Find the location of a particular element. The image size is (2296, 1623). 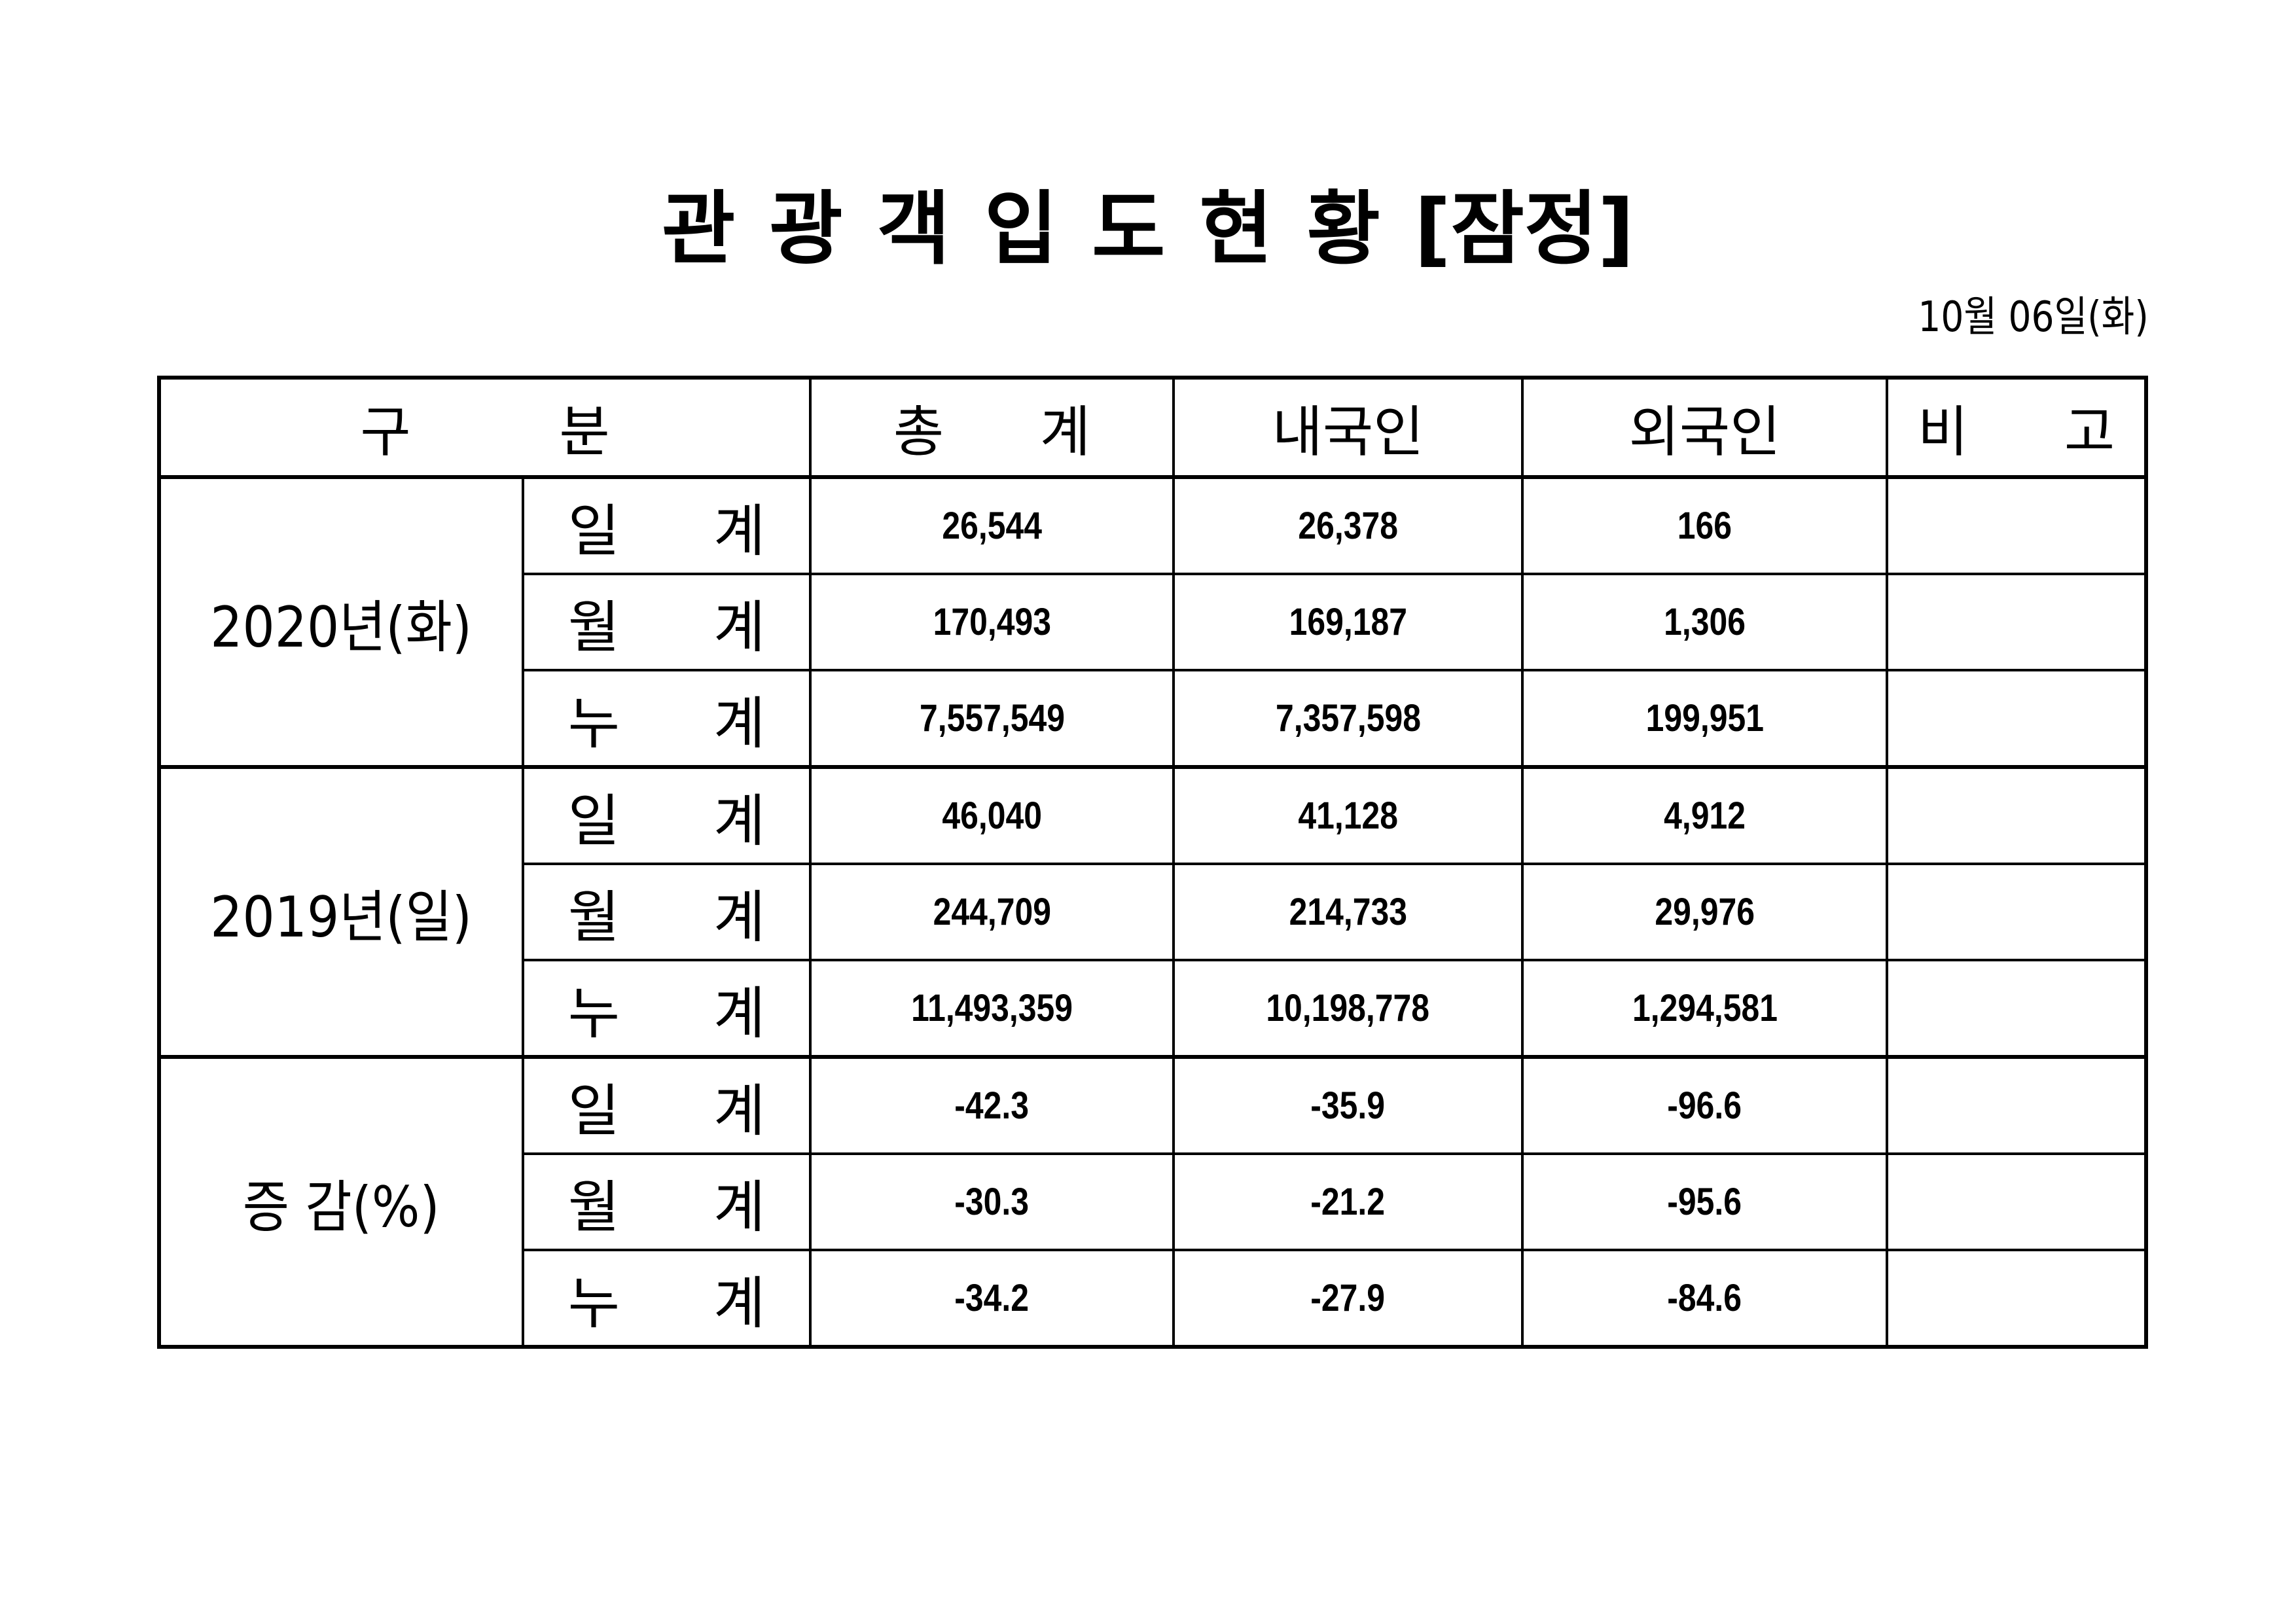

cell-domestic: 41,128 is located at coordinates (1348, 815).